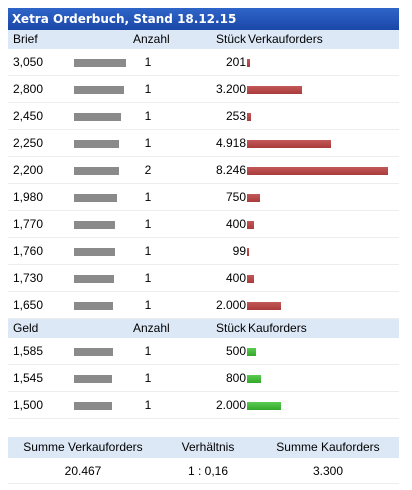  What do you see at coordinates (203, 305) in the screenshot?
I see `sell-order-row: 1,650 1 2.000` at bounding box center [203, 305].